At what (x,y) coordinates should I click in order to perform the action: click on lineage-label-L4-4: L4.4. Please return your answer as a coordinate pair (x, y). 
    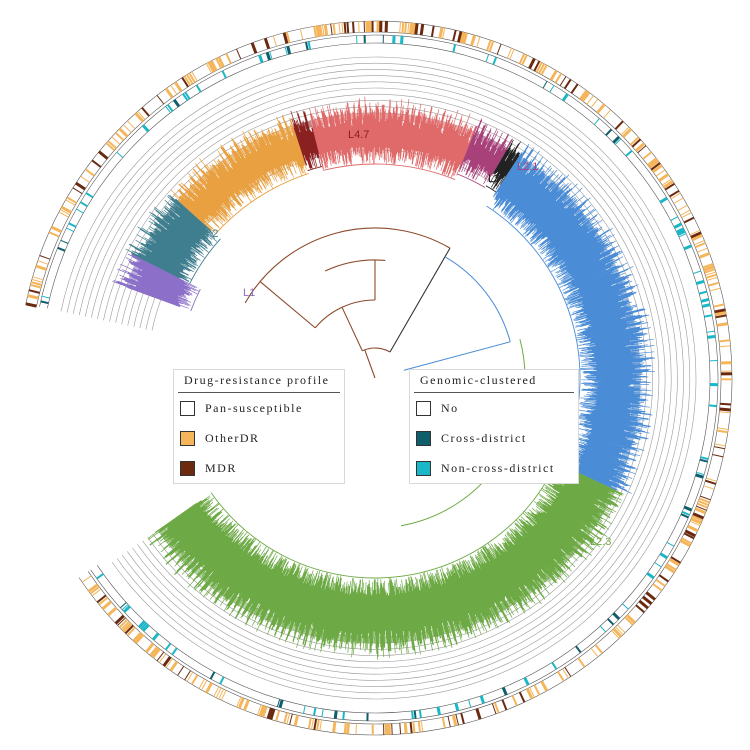
    Looking at the image, I should click on (248, 187).